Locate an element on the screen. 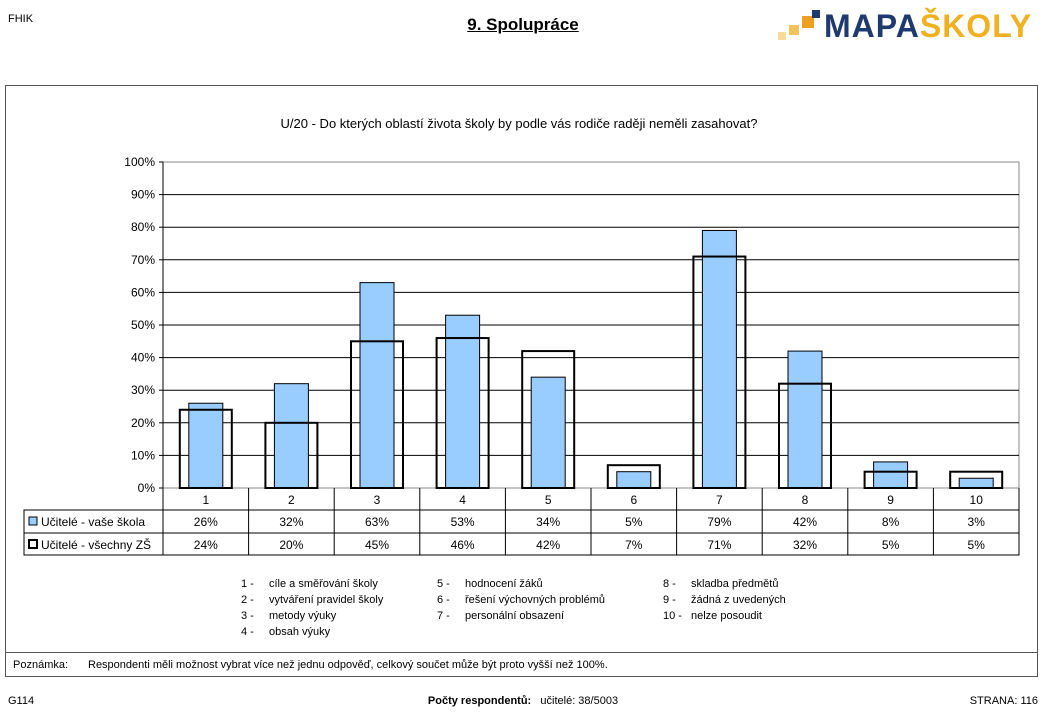 The height and width of the screenshot is (716, 1046). data-label-school: 42% is located at coordinates (805, 522).